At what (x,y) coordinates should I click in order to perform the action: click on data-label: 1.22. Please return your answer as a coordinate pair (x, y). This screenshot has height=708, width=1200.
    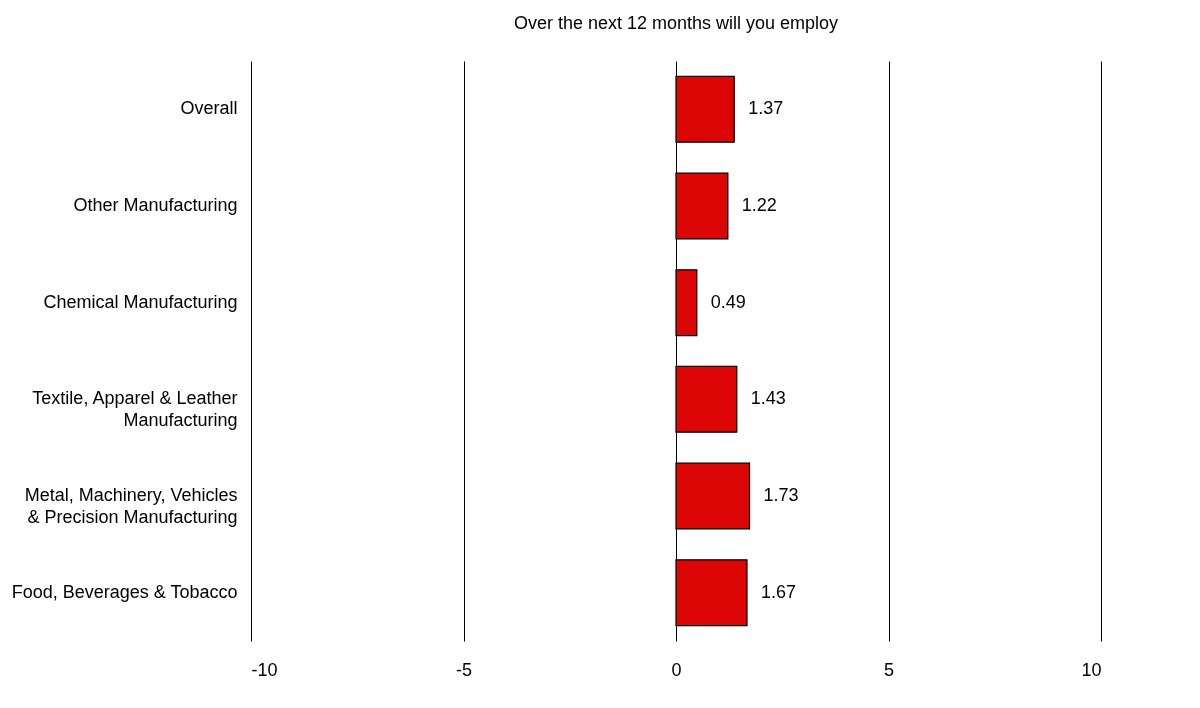
    Looking at the image, I should click on (759, 205).